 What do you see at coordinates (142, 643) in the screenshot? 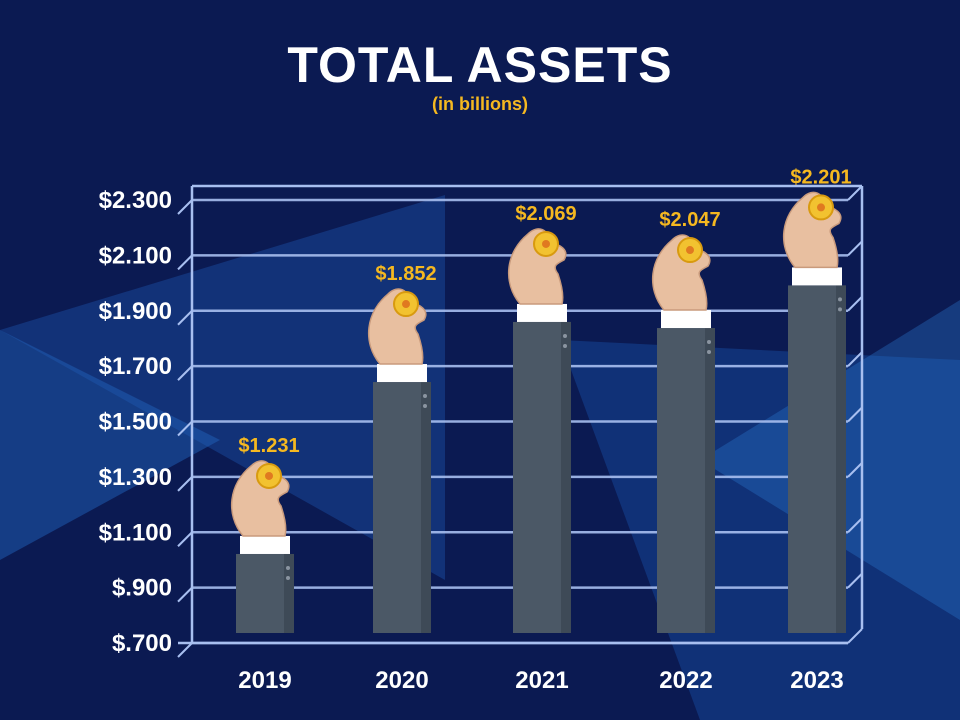
I see `y-tick-label: $.700` at bounding box center [142, 643].